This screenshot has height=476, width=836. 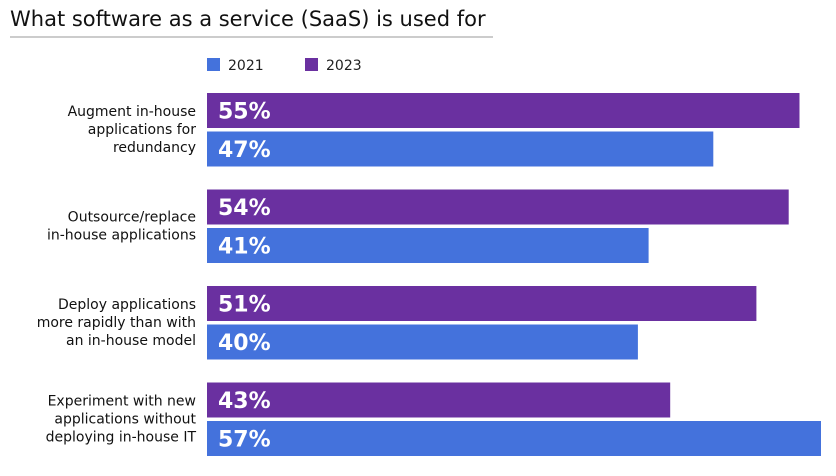 What do you see at coordinates (246, 66) in the screenshot?
I see `legend-label-2021: 2021` at bounding box center [246, 66].